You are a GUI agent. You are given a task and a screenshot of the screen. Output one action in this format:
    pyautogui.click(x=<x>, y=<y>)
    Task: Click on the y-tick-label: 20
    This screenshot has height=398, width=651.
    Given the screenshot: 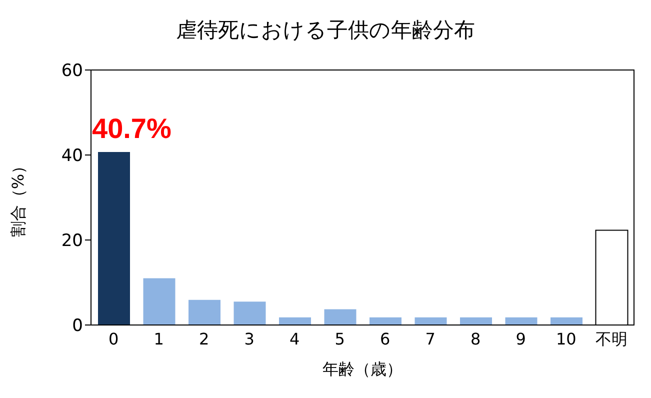 What is the action you would take?
    pyautogui.click(x=72, y=241)
    